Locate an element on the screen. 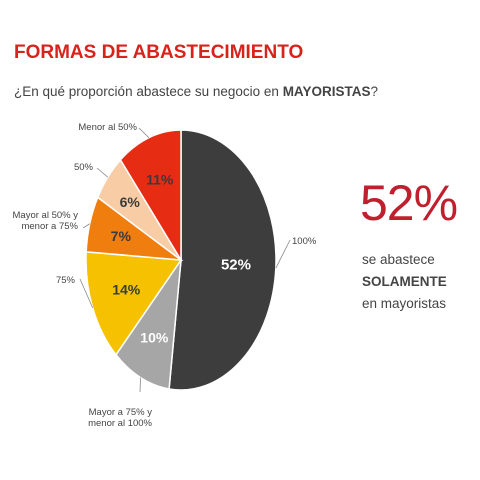 The width and height of the screenshot is (480, 480). slice-value-label: 6% is located at coordinates (130, 202).